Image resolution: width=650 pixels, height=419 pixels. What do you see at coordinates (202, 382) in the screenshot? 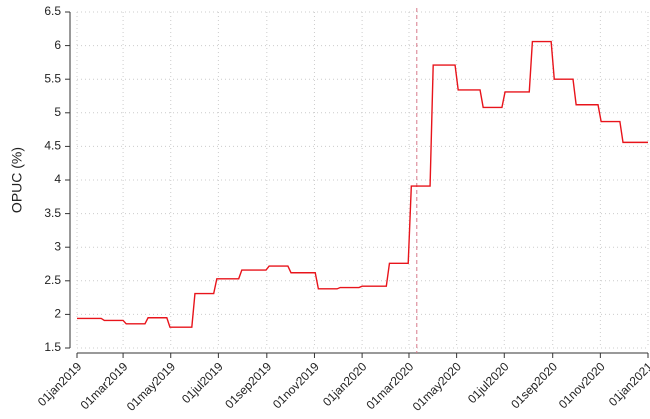
I see `x-tick-label: 01jul2019` at bounding box center [202, 382].